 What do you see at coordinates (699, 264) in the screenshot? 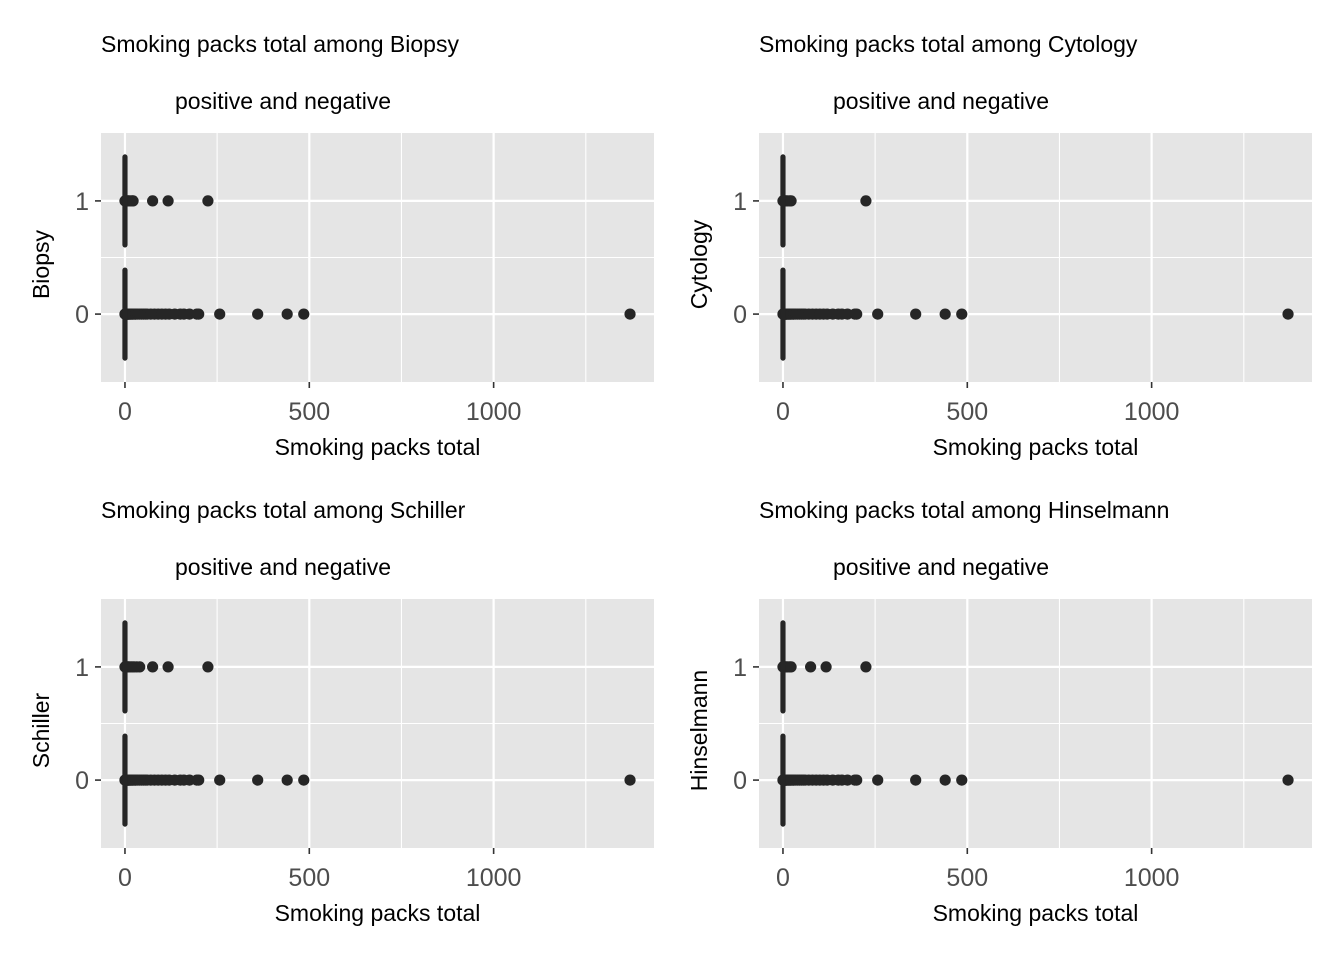
I see `y-axis-title: Cytology` at bounding box center [699, 264].